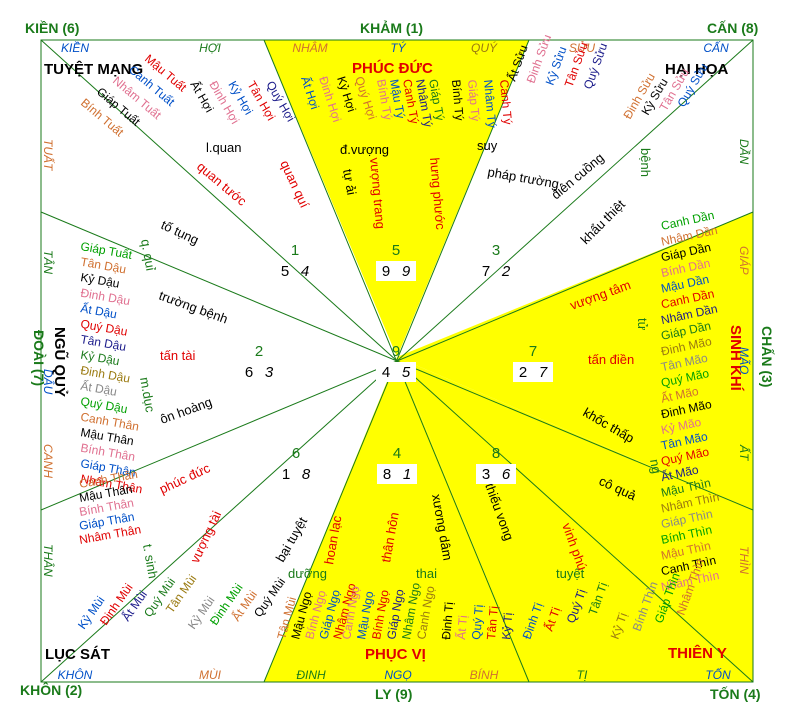 This screenshot has height=727, width=794. What do you see at coordinates (307, 573) in the screenshot?
I see `sector-text-33: dưỡng` at bounding box center [307, 573].